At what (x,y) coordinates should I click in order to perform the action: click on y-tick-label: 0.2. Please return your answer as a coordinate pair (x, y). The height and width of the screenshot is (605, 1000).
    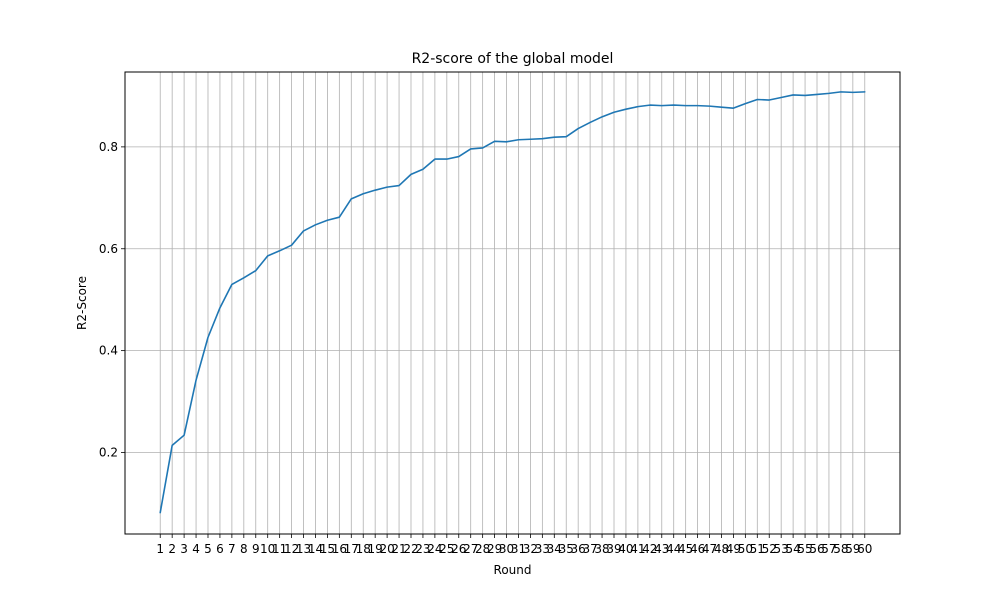
    Looking at the image, I should click on (108, 453).